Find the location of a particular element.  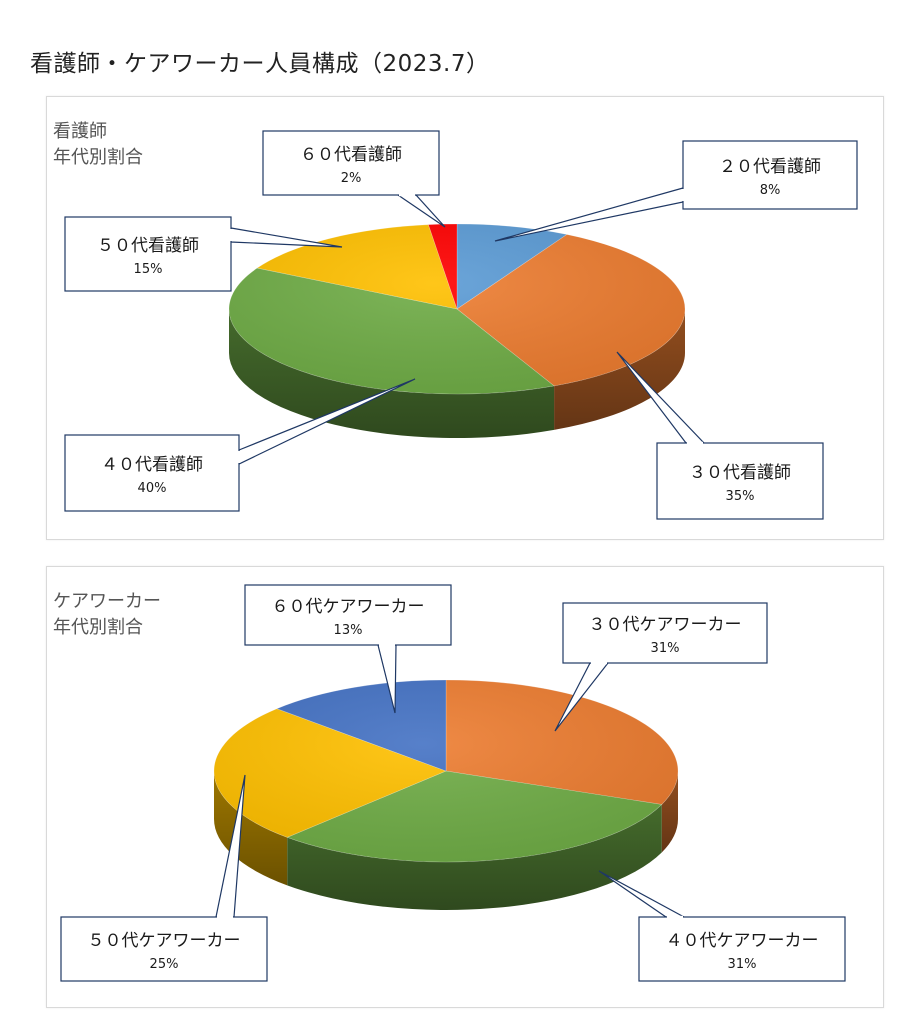

pie-side-５０代ケアワーカー is located at coordinates (251, 828).